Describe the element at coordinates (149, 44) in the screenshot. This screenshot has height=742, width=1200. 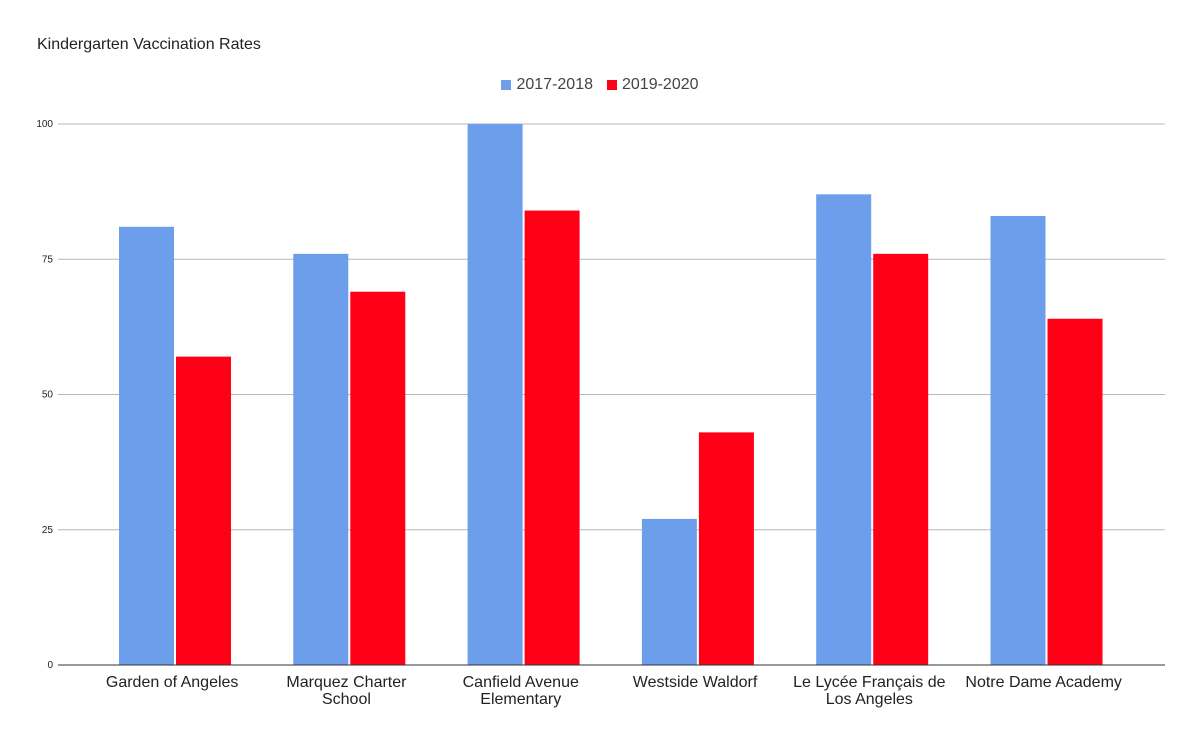
I see `chart-title: Kindergarten Vaccination Rates` at that location.